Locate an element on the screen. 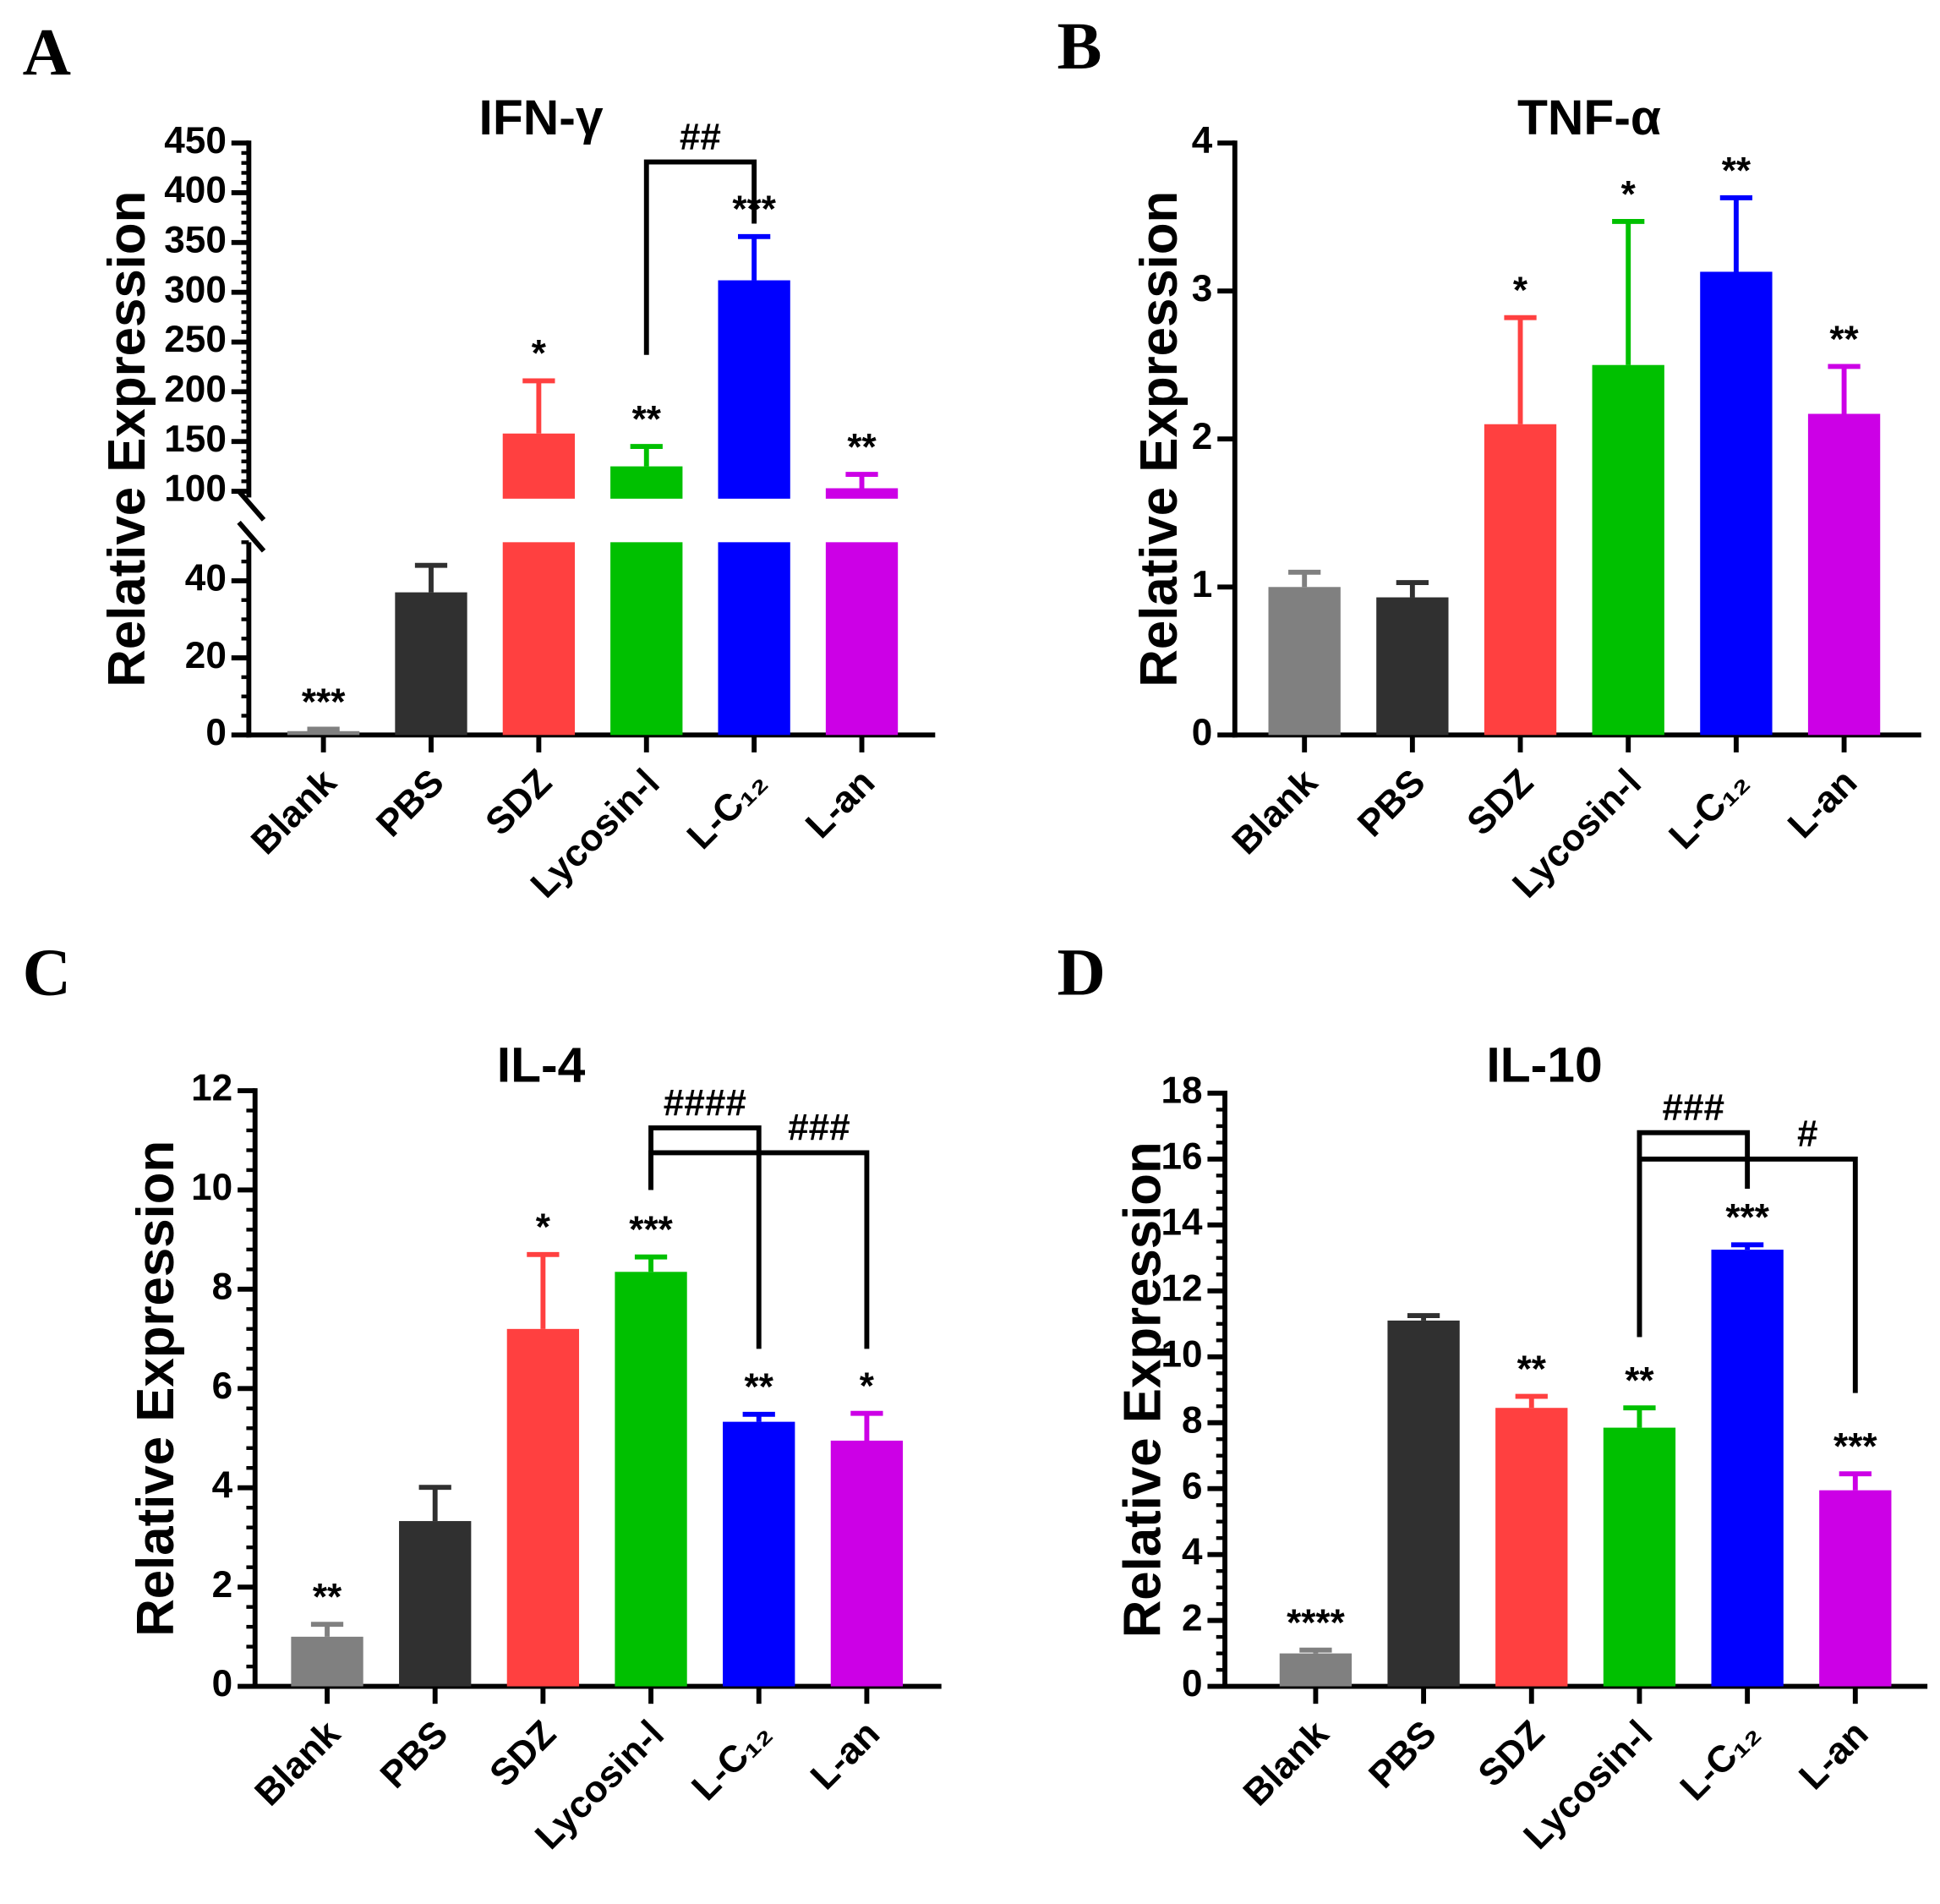 The width and height of the screenshot is (1940, 1904). chart-title: TNF-α is located at coordinates (1589, 118).